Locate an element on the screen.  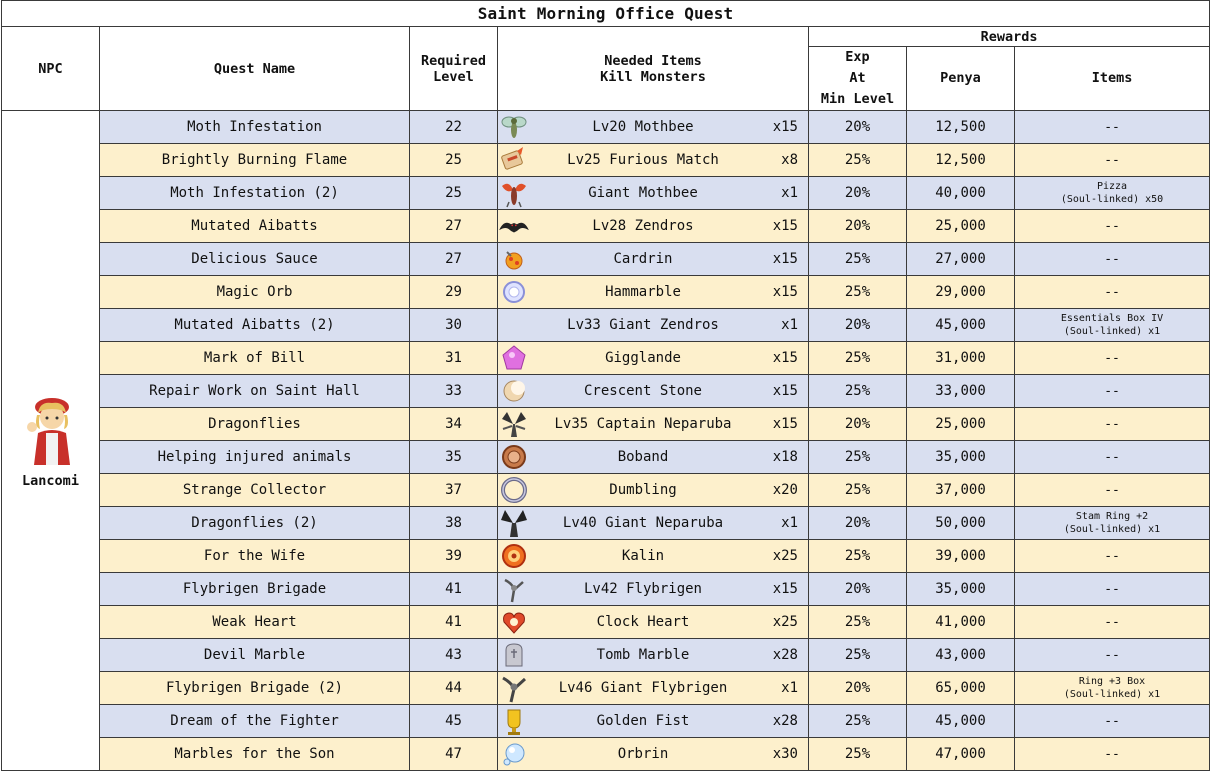
monster-name: Gigglande is located at coordinates (643, 358).